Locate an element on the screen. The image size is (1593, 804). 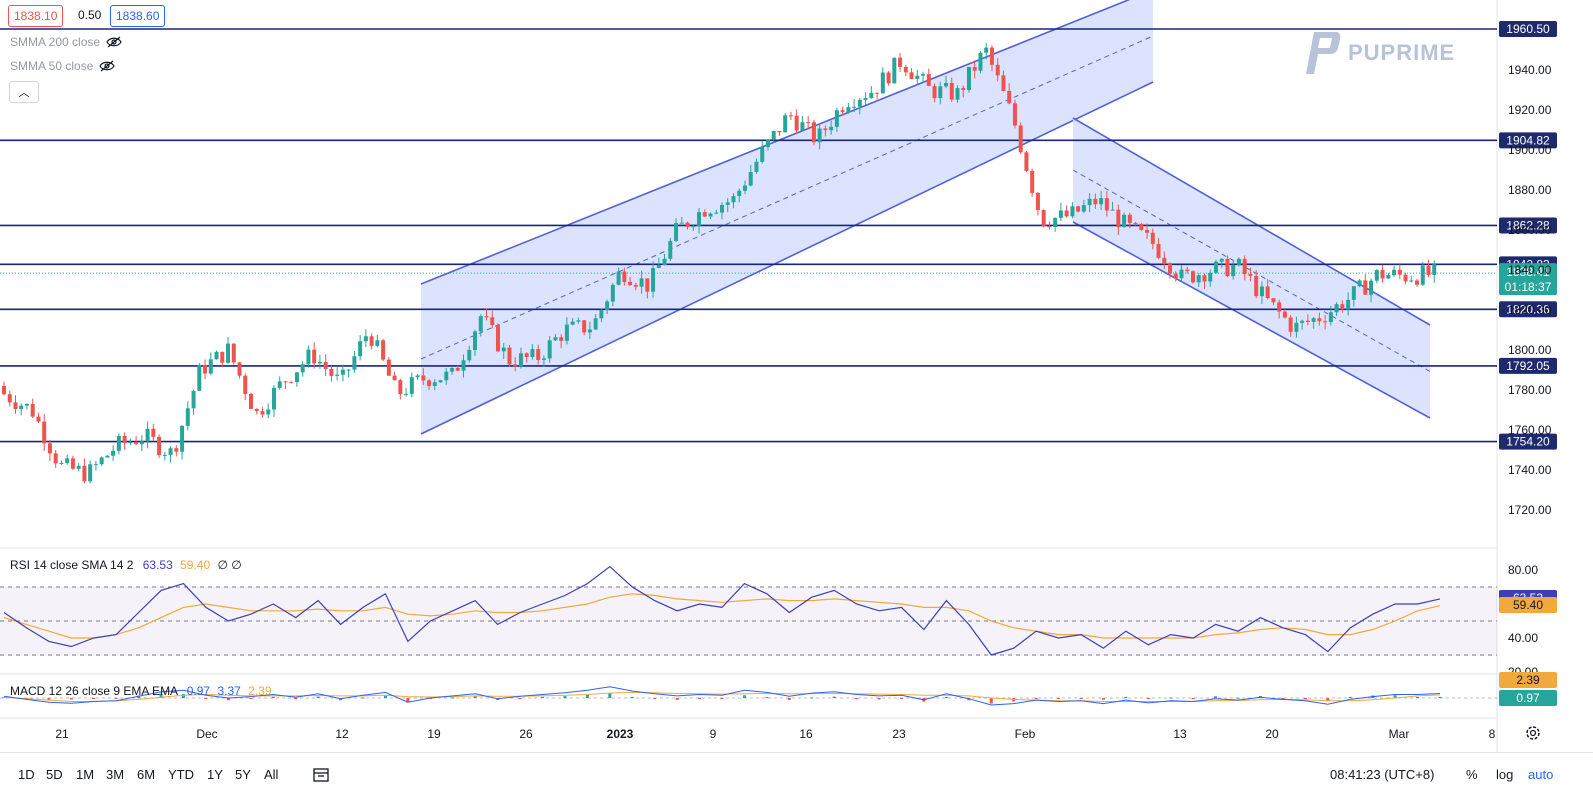
indicator-smma200: SMMA 200 close is located at coordinates (66, 42).